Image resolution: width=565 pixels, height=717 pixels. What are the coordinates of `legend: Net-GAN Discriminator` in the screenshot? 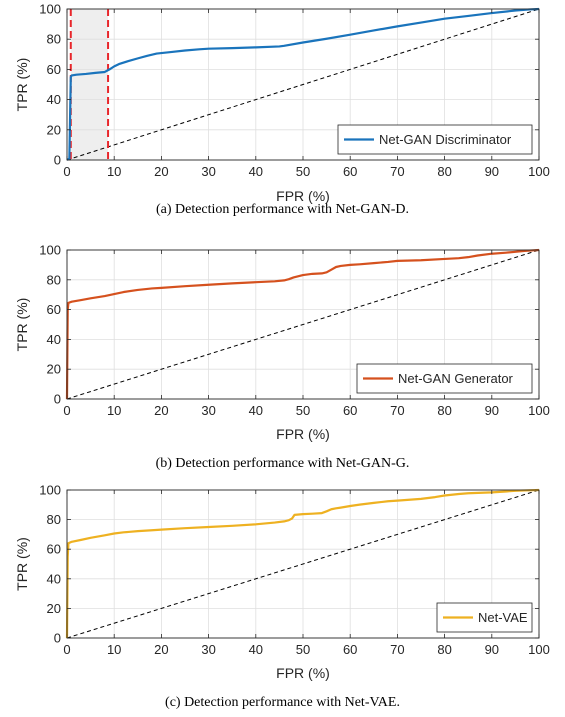 It's located at (435, 139).